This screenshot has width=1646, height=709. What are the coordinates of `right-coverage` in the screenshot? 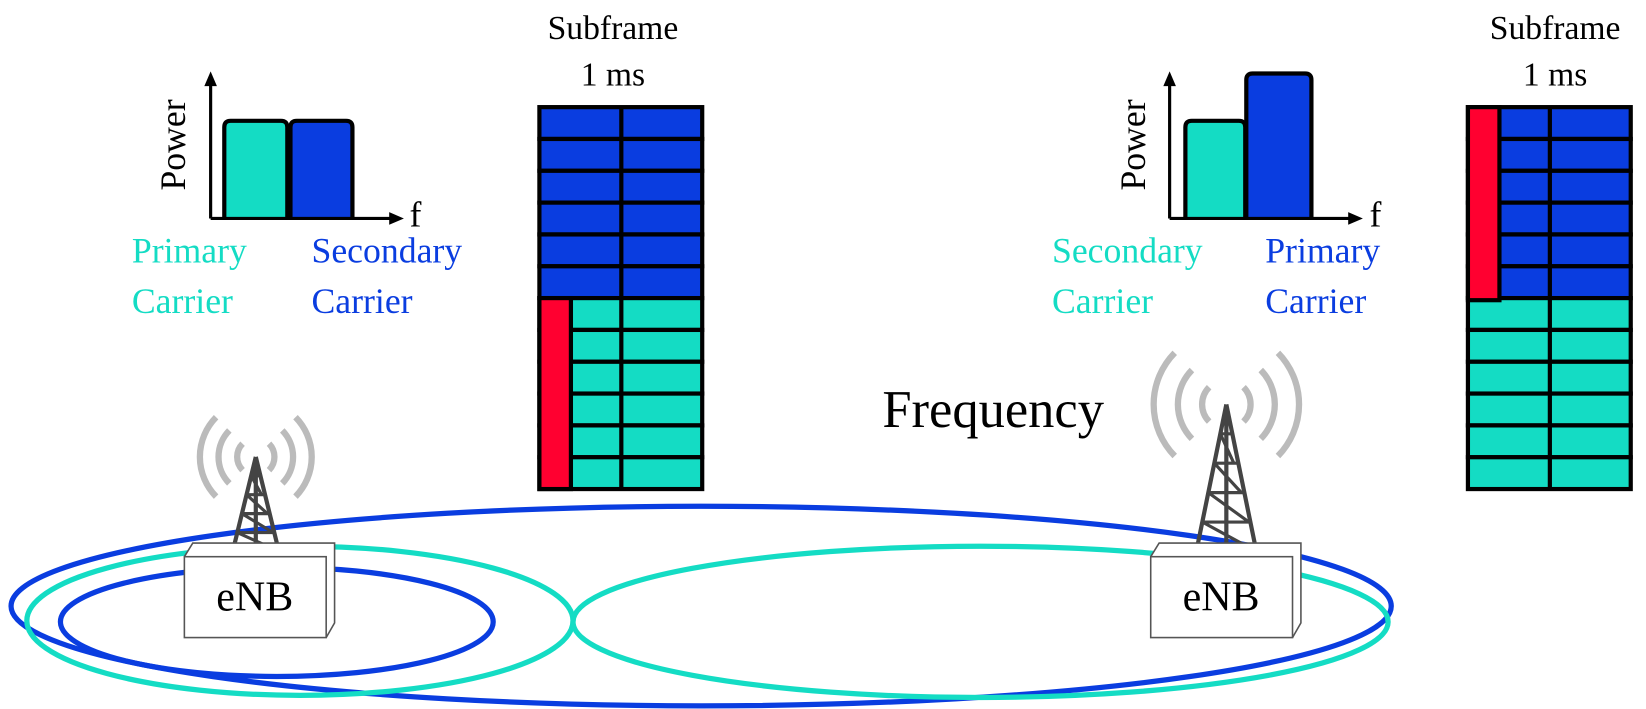 It's located at (980, 622).